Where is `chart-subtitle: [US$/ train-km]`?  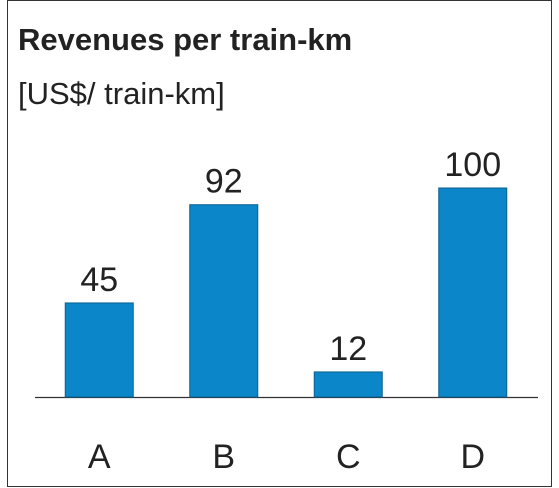 chart-subtitle: [US$/ train-km] is located at coordinates (121, 93).